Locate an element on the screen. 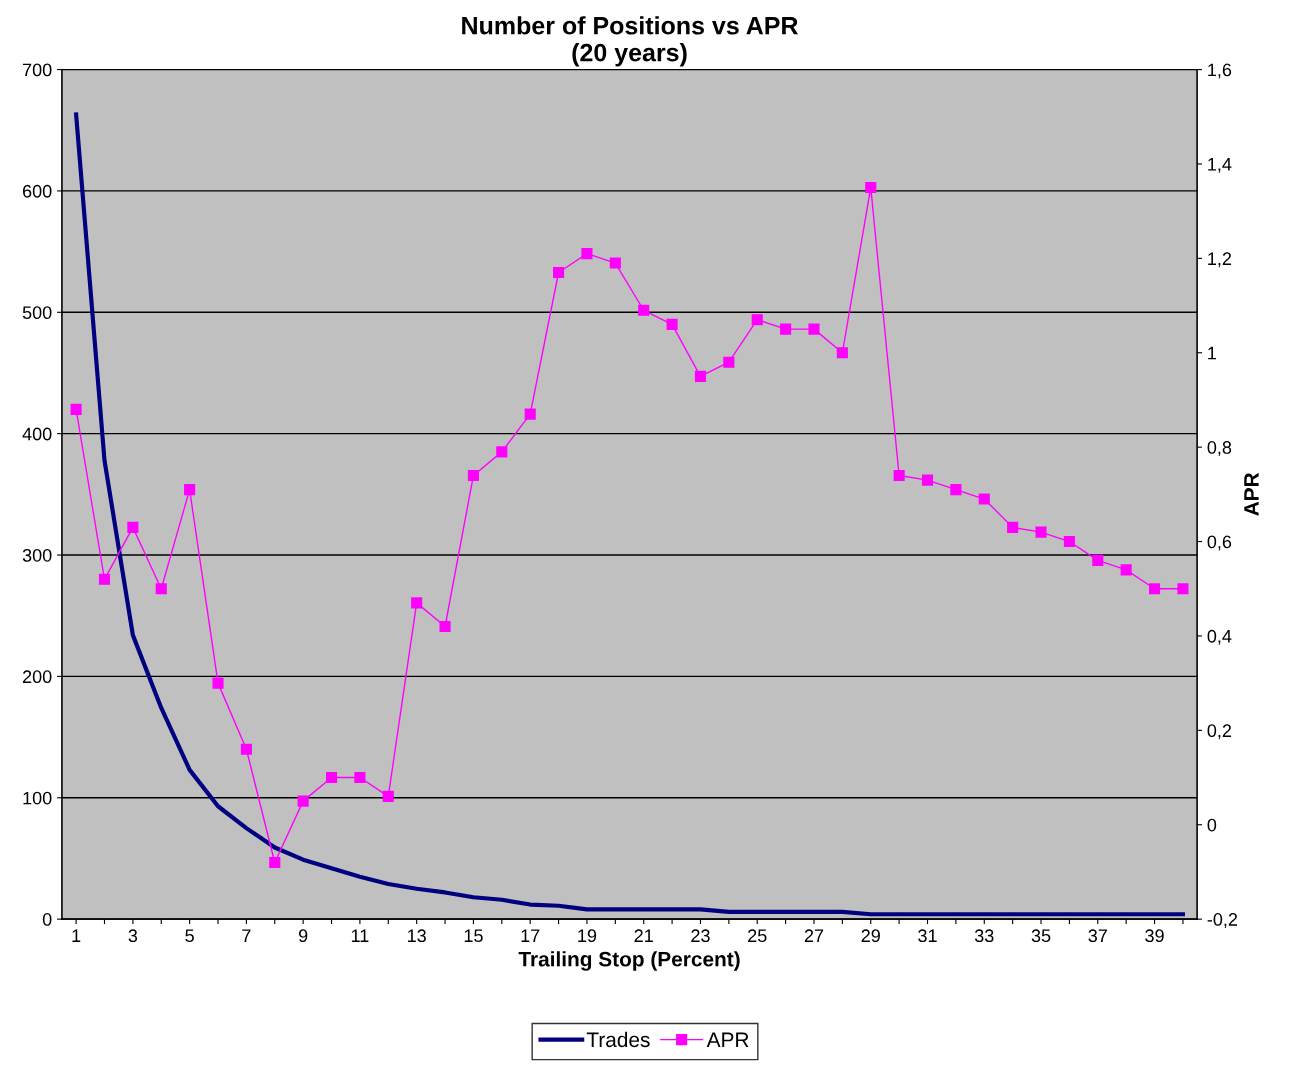 Image resolution: width=1290 pixels, height=1070 pixels. x-tick-label: 39 is located at coordinates (1154, 936).